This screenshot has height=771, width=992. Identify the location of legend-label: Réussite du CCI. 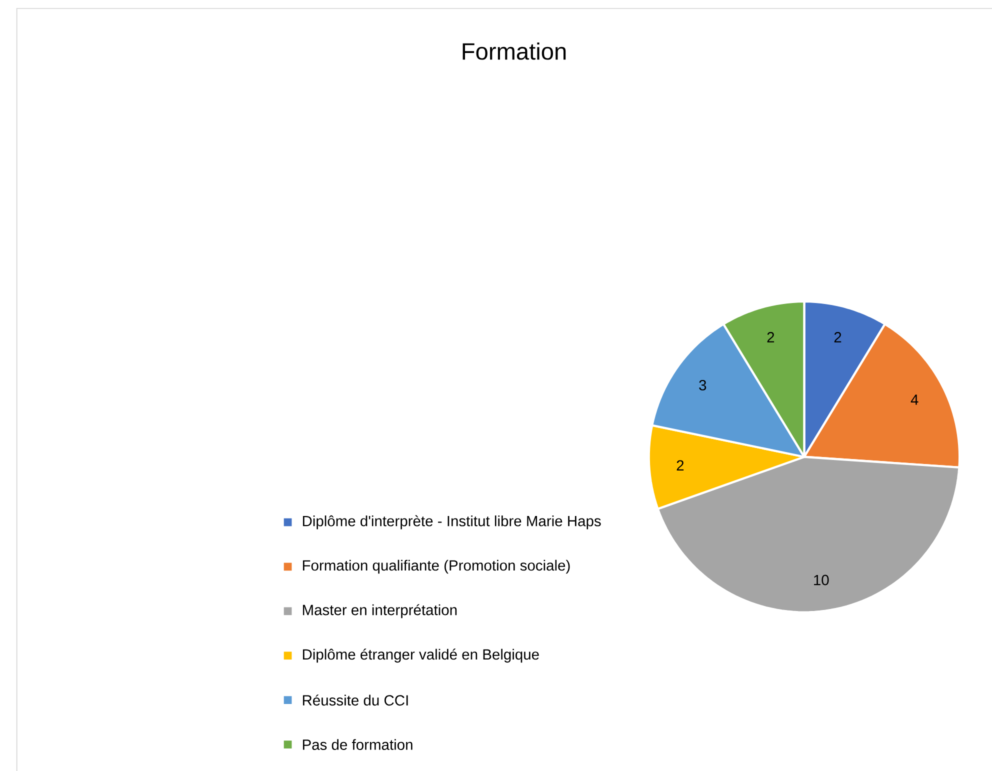
(355, 700).